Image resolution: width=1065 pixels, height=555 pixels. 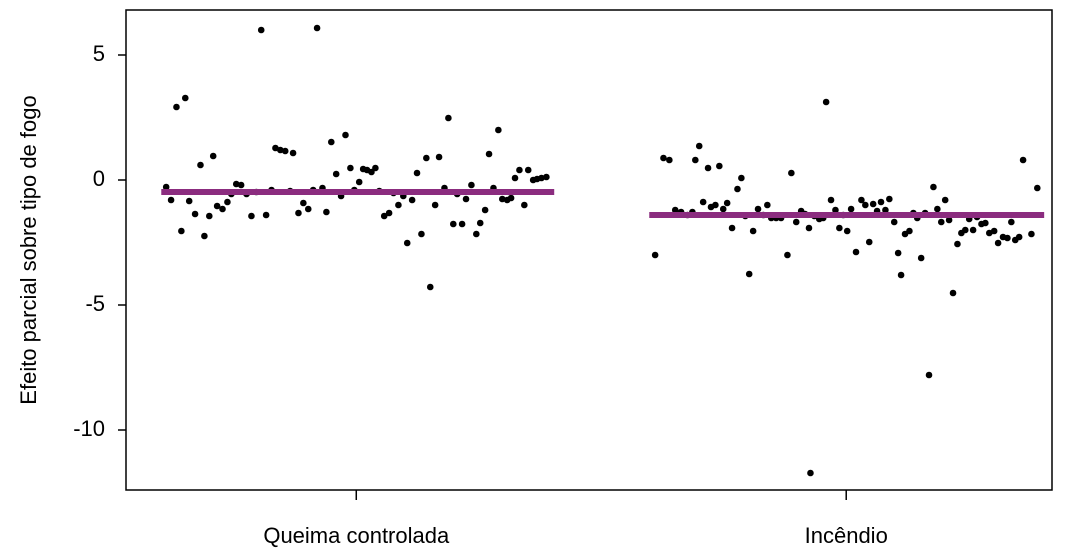 I want to click on y-tick-label: 5, so click(x=99, y=53).